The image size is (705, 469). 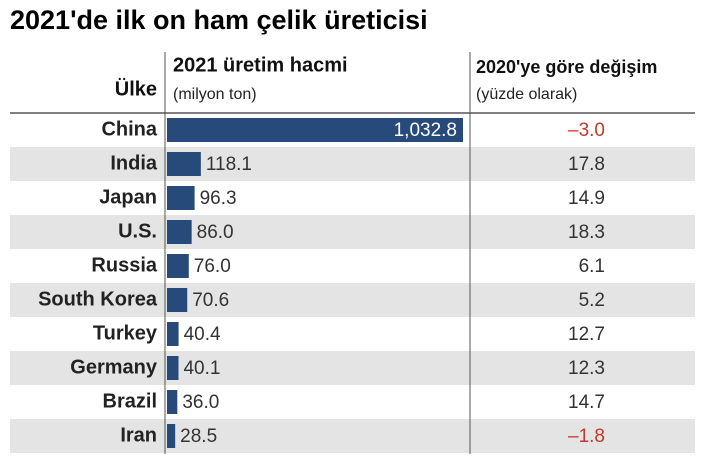 I want to click on value-label: 28.5, so click(x=198, y=436).